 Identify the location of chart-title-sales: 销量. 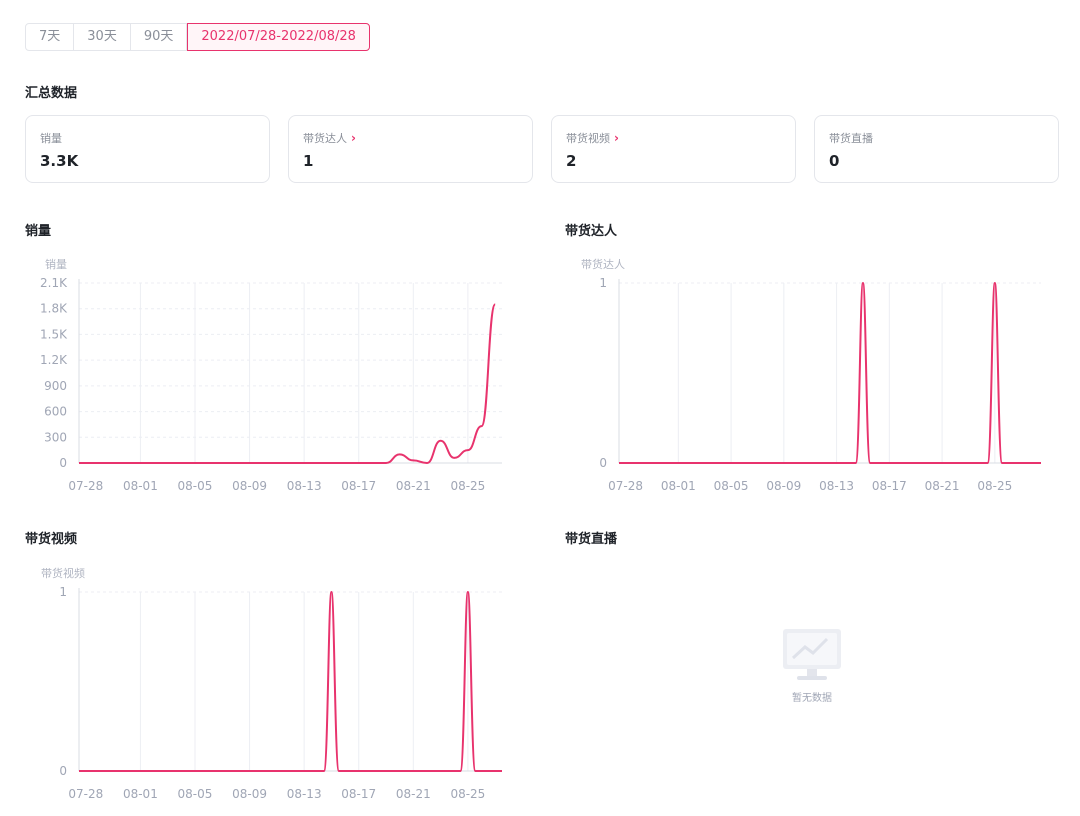
(38, 231).